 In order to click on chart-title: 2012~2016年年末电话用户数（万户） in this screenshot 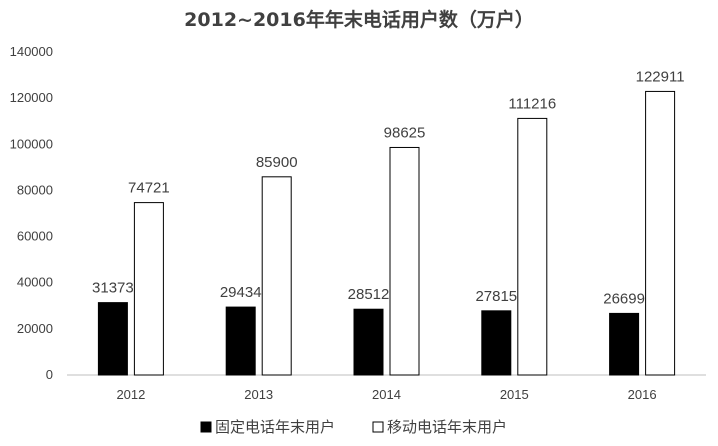, I will do `click(359, 19)`.